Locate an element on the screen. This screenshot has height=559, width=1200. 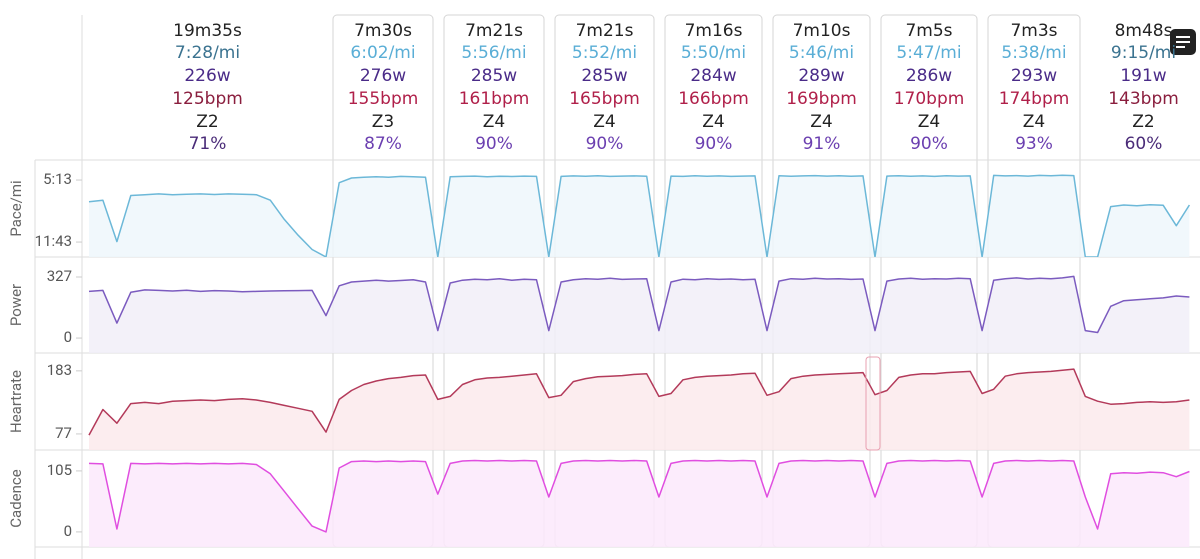
interval-intensity: 87% is located at coordinates (383, 144).